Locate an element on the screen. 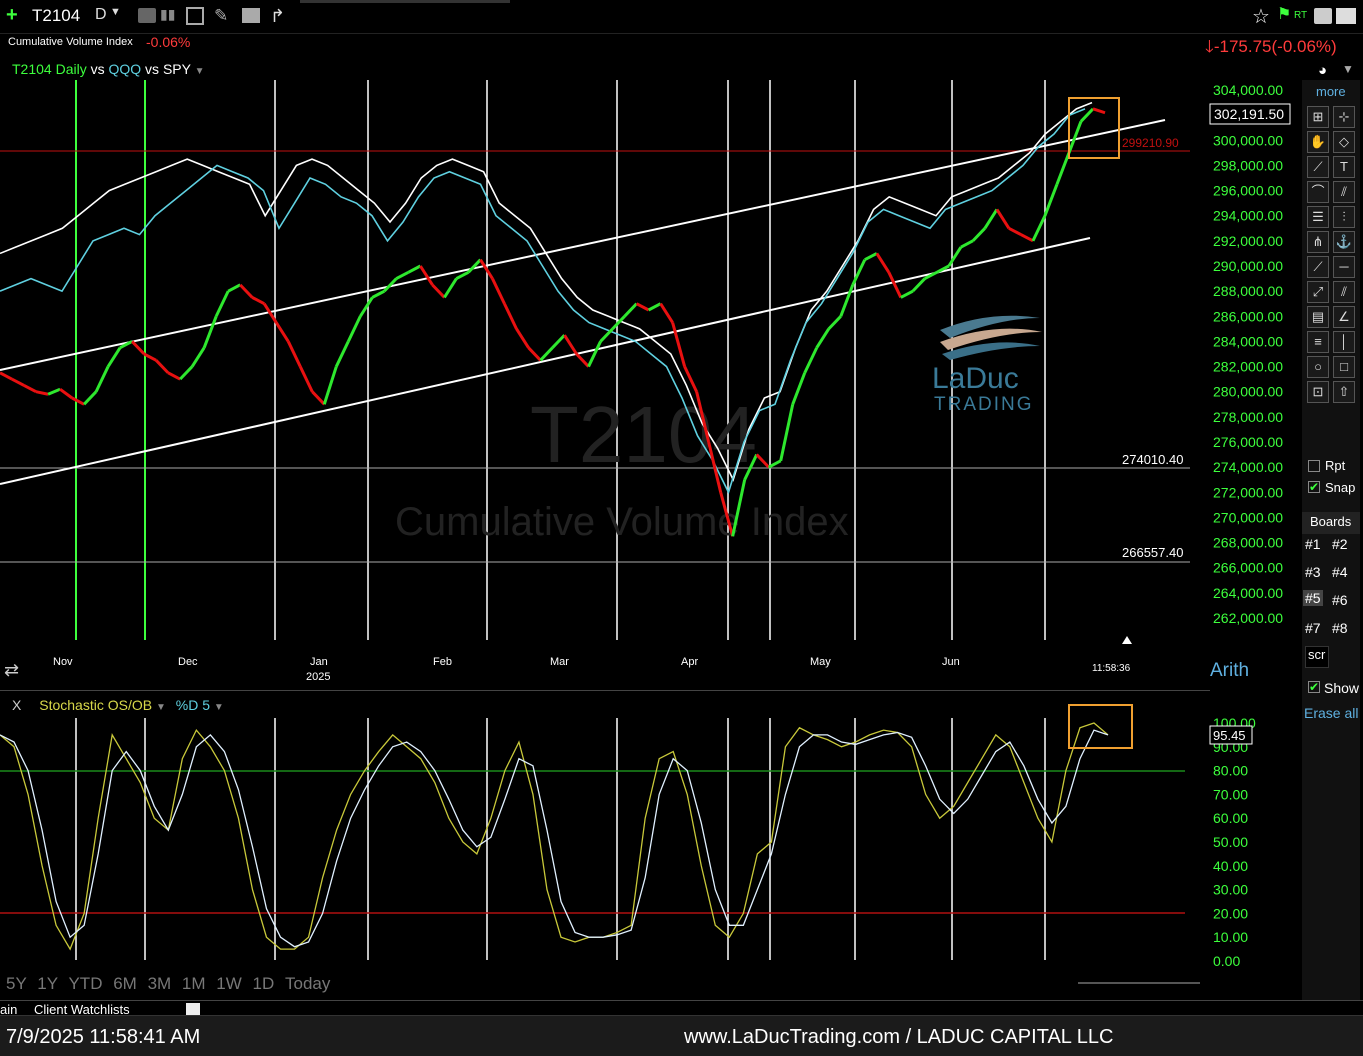  settings-icon is located at coordinates (1323, 16).